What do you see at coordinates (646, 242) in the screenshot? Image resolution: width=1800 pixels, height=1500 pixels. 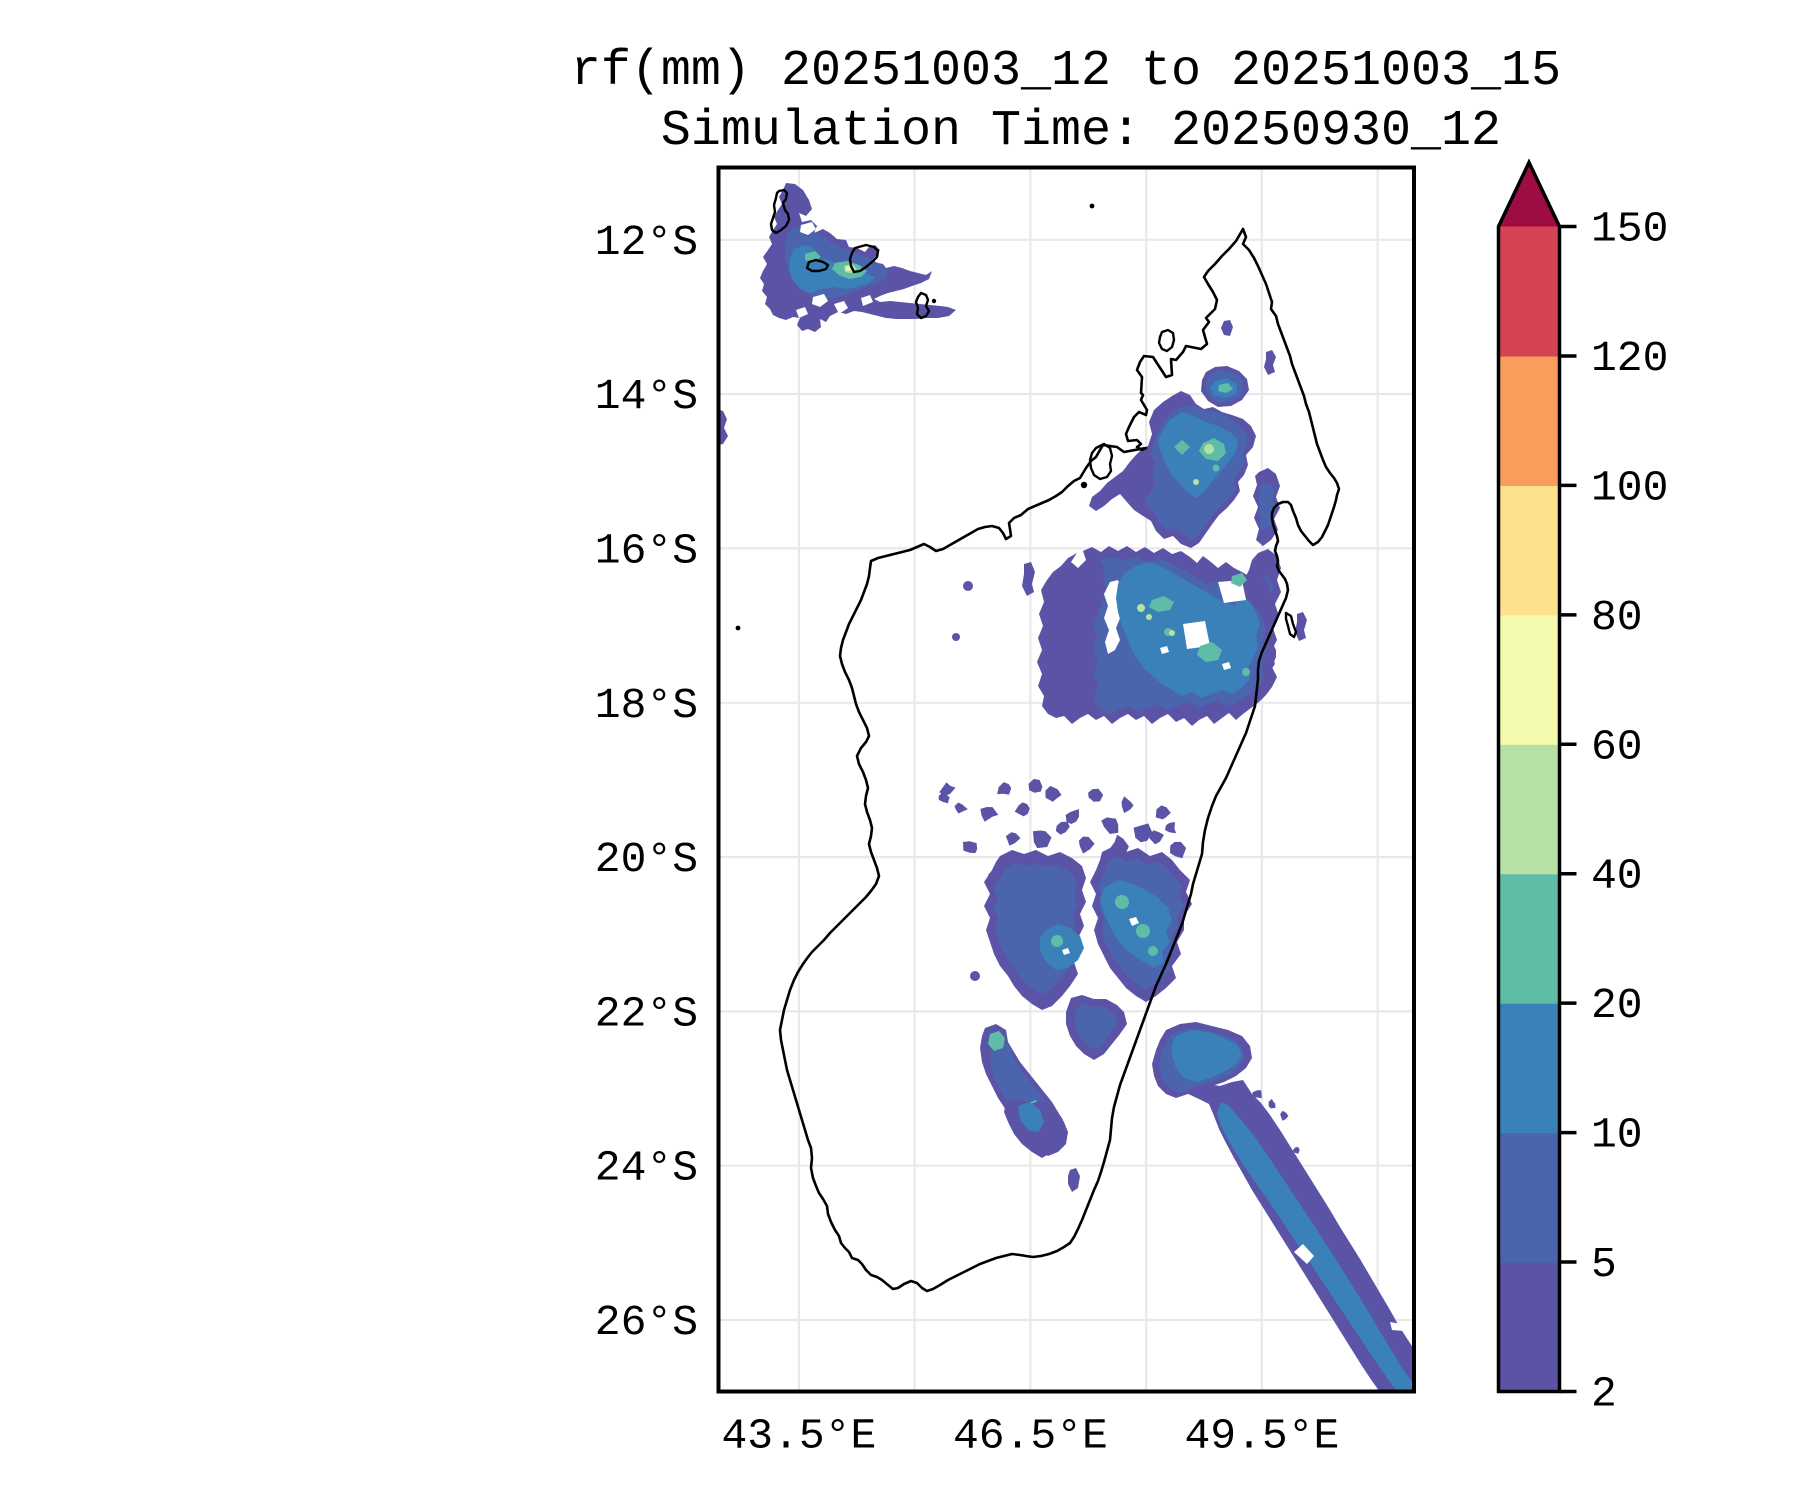 I see `svg-text: 12°S` at bounding box center [646, 242].